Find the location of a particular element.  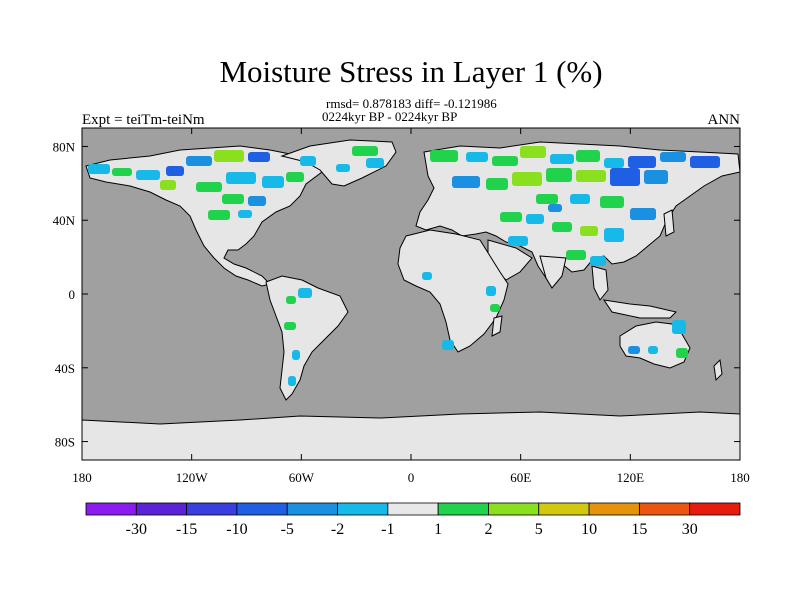

colorbar-label: -30 is located at coordinates (136, 529).